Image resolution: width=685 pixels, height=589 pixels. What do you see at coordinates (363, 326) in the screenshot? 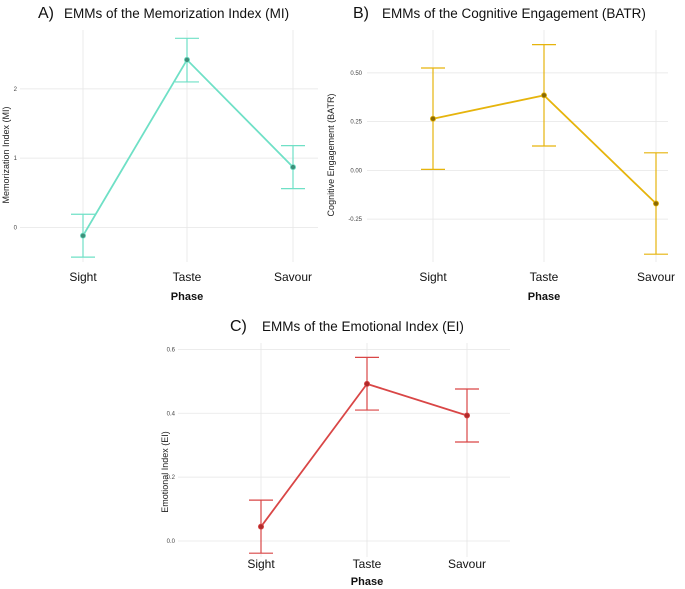
I see `chart-title: EMMs of the Emotional Index (EI)` at bounding box center [363, 326].